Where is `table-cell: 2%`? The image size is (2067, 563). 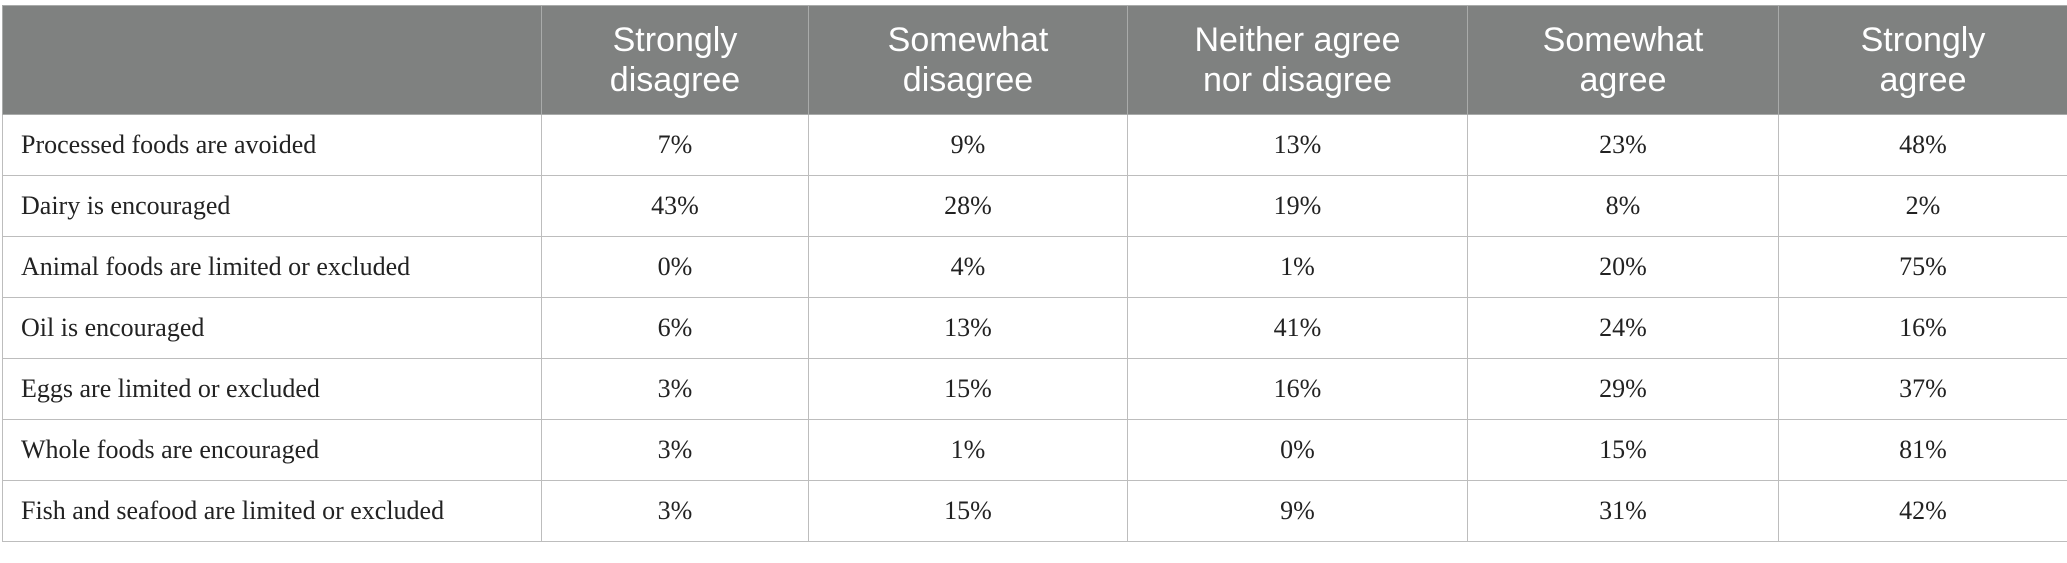 table-cell: 2% is located at coordinates (1922, 206).